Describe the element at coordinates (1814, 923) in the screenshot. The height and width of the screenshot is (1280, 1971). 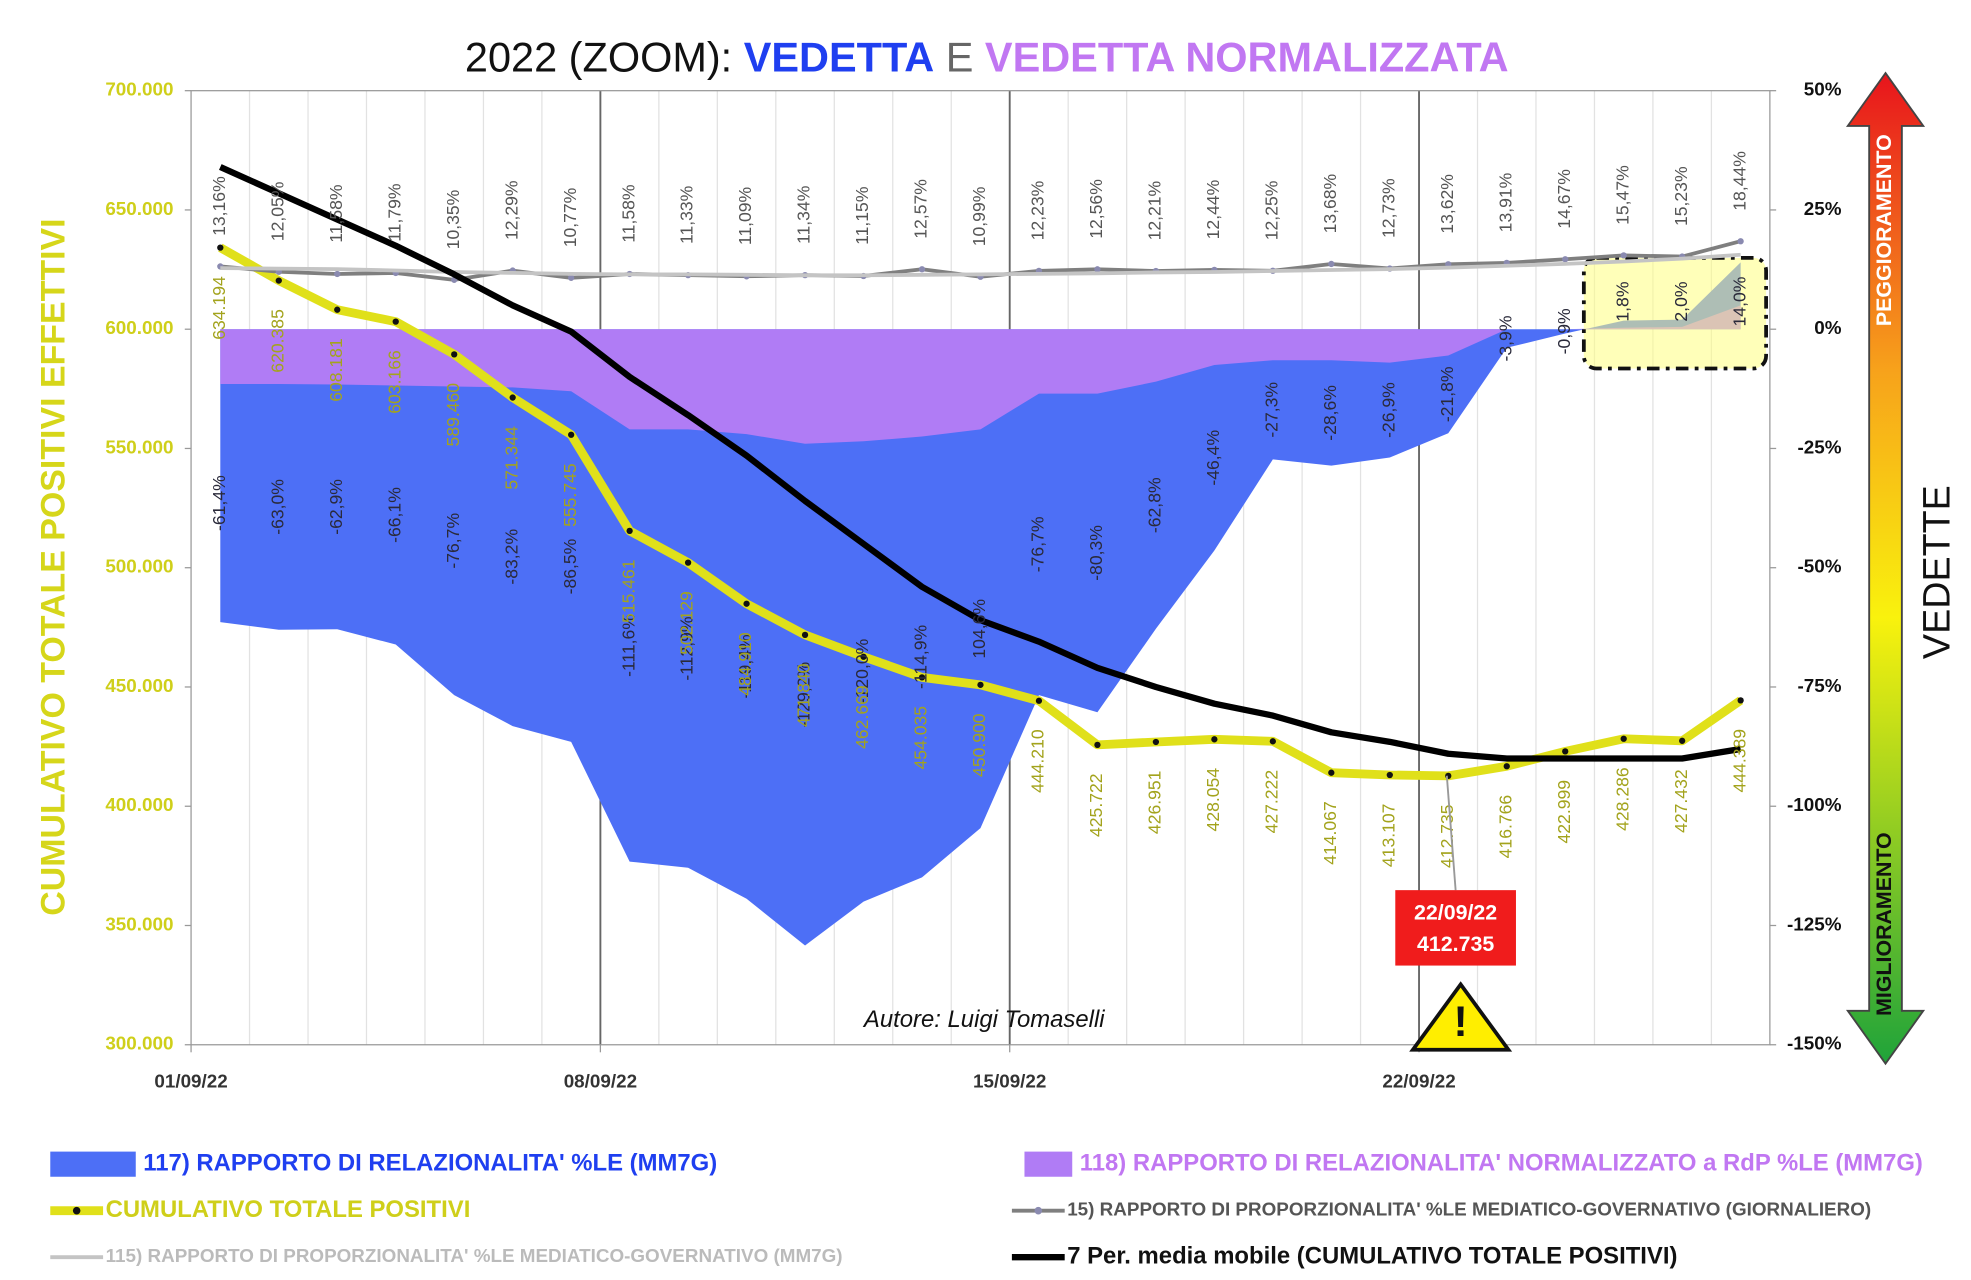
I see `y2-tick-label: -125%` at that location.